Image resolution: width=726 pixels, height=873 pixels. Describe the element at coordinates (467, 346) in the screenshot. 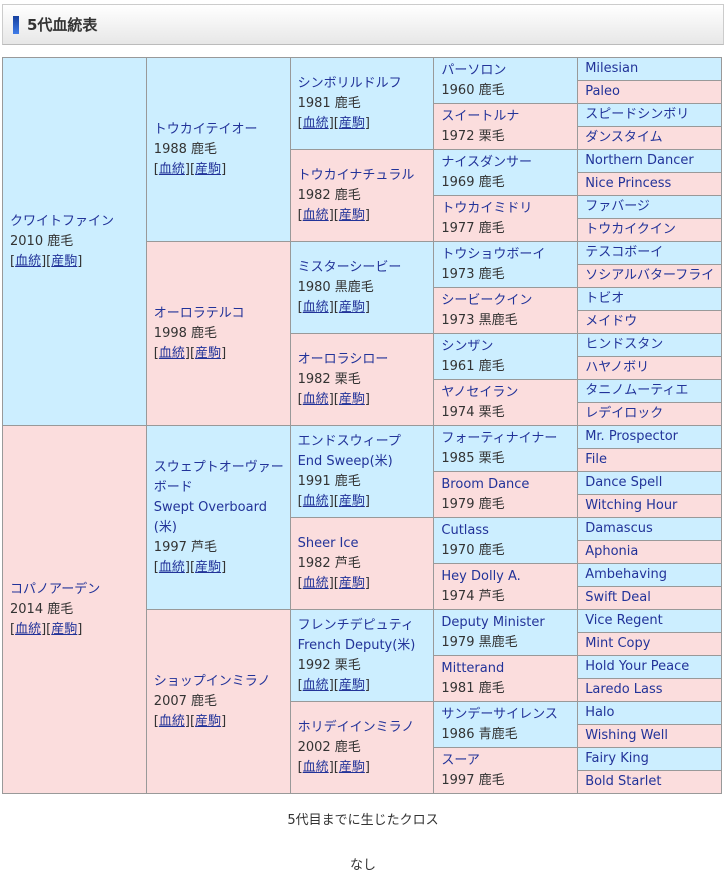

I see `horse-name-link: シンザン` at that location.